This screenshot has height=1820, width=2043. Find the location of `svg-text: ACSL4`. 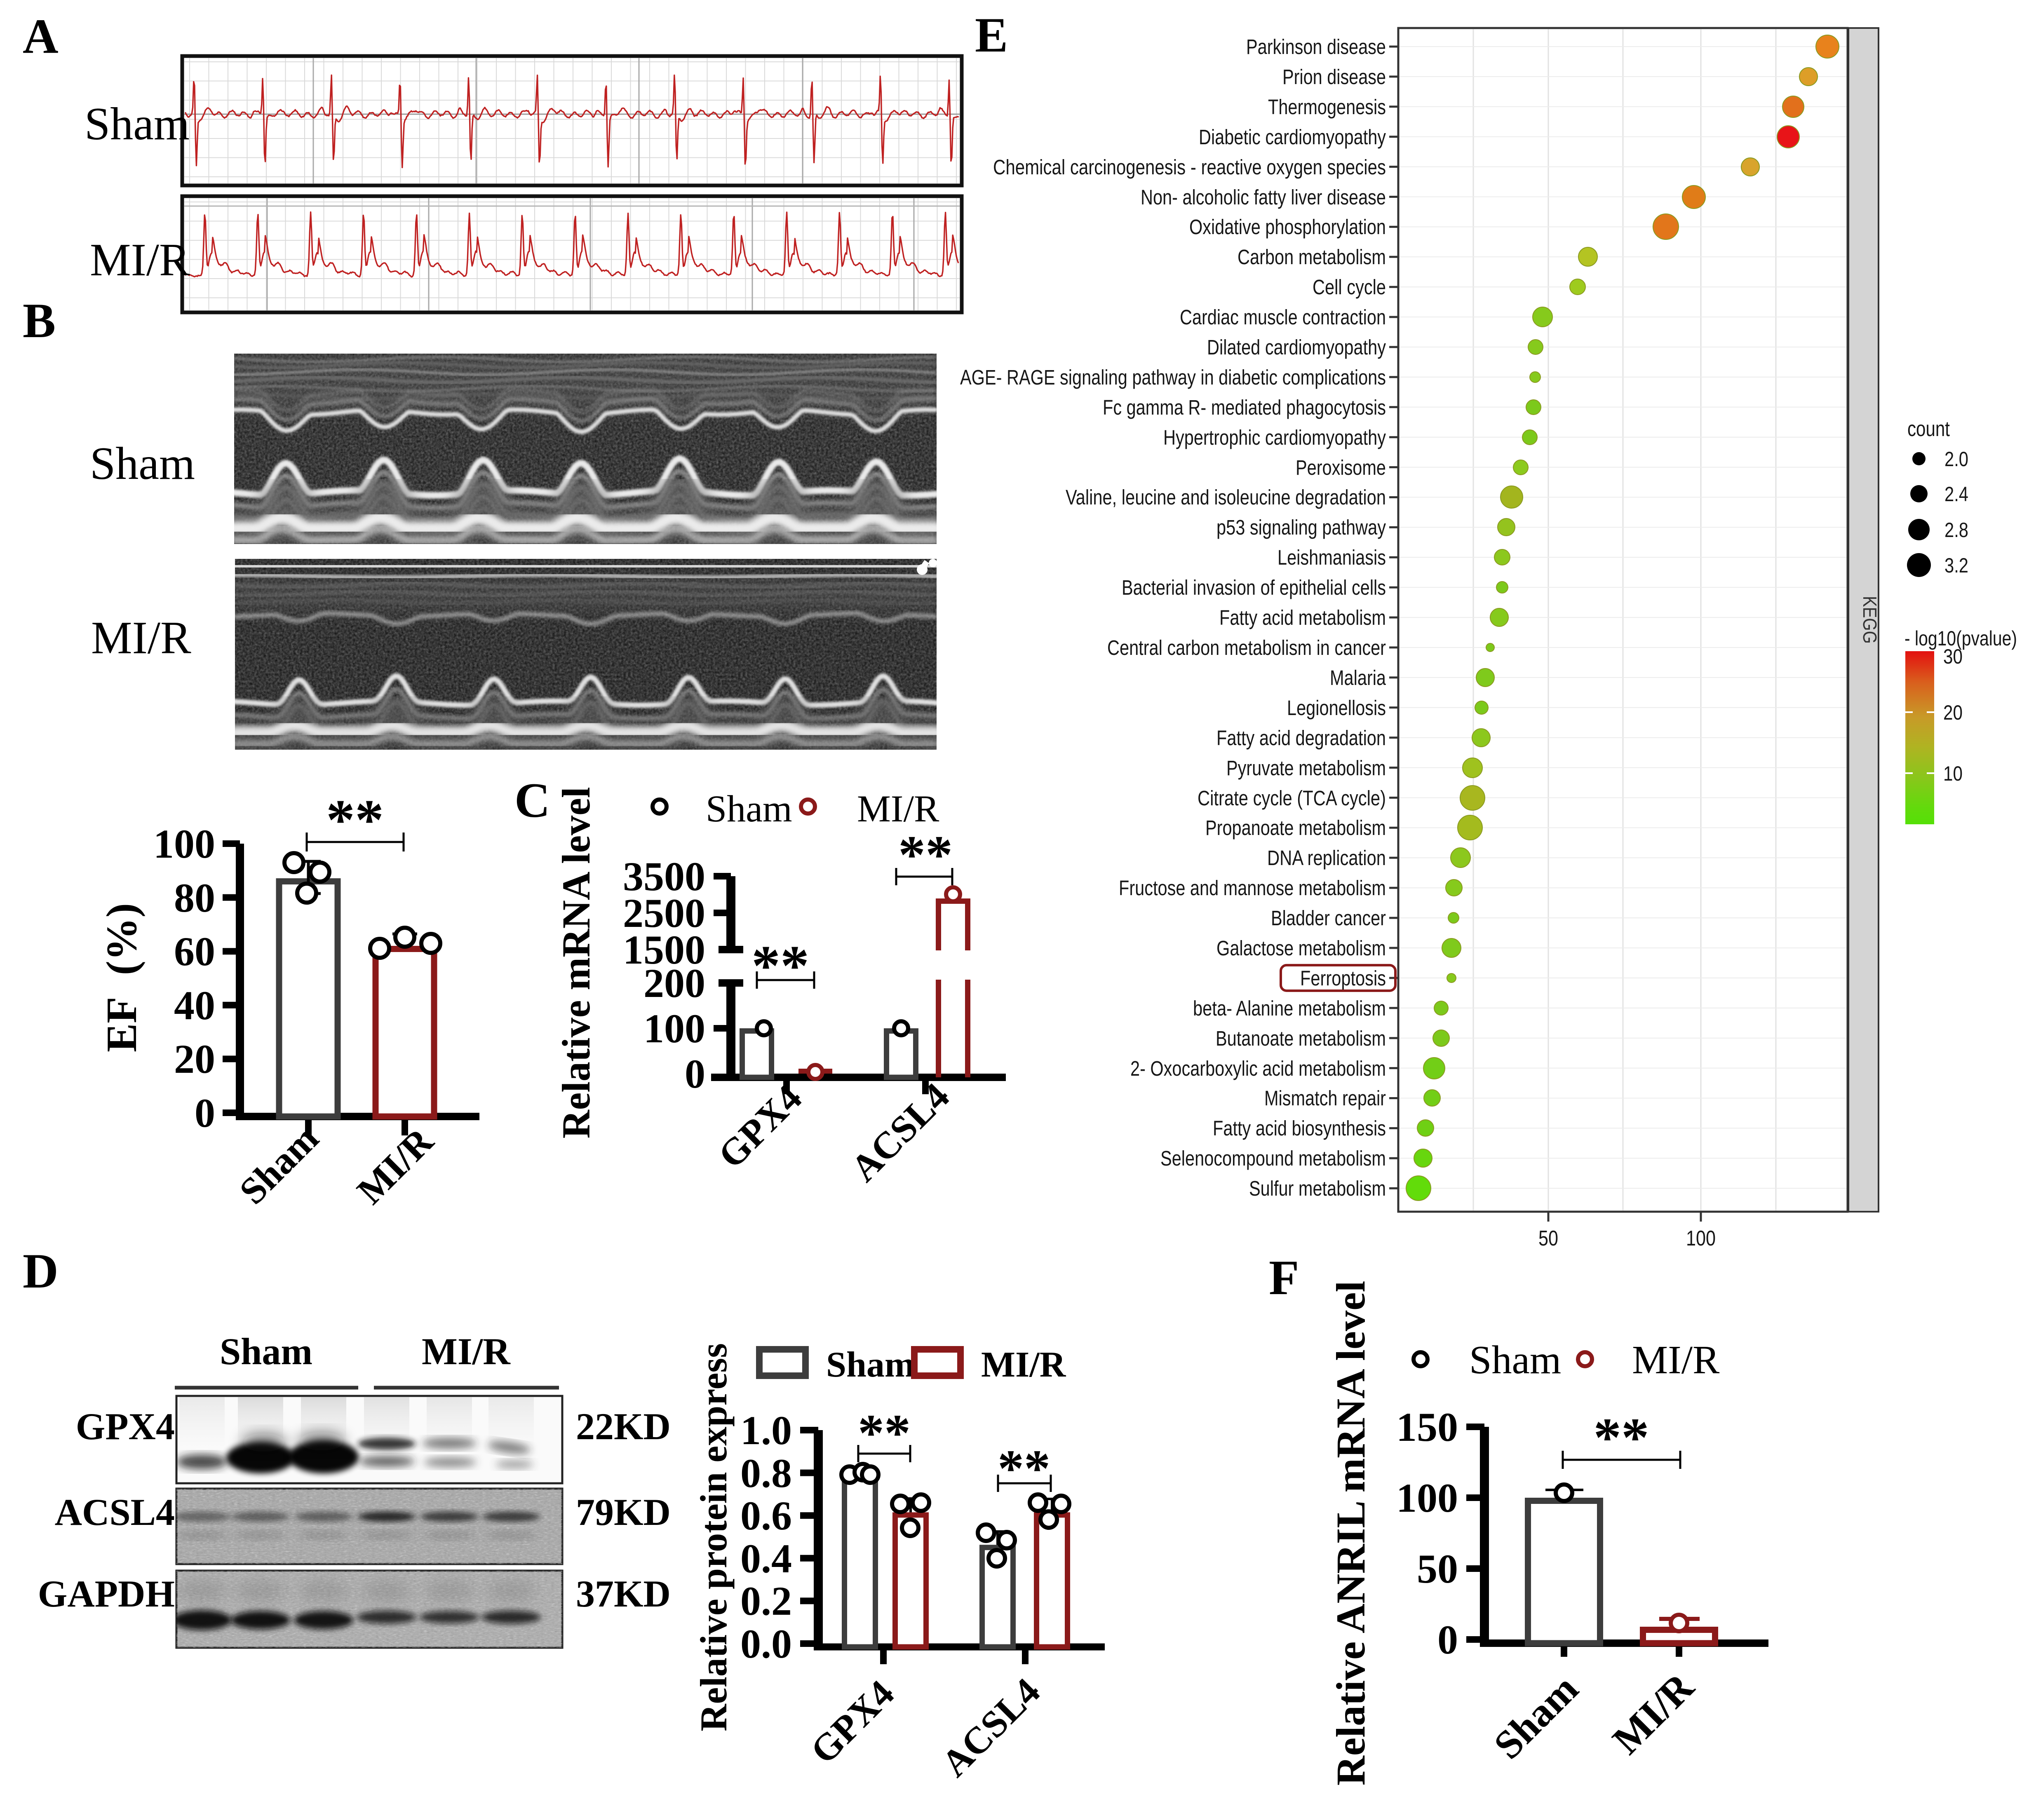

svg-text: ACSL4 is located at coordinates (115, 1512).